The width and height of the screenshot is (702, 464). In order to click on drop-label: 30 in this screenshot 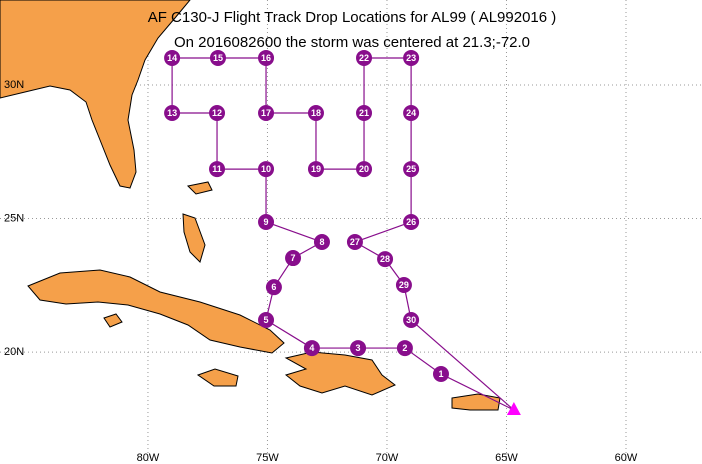, I will do `click(411, 320)`.